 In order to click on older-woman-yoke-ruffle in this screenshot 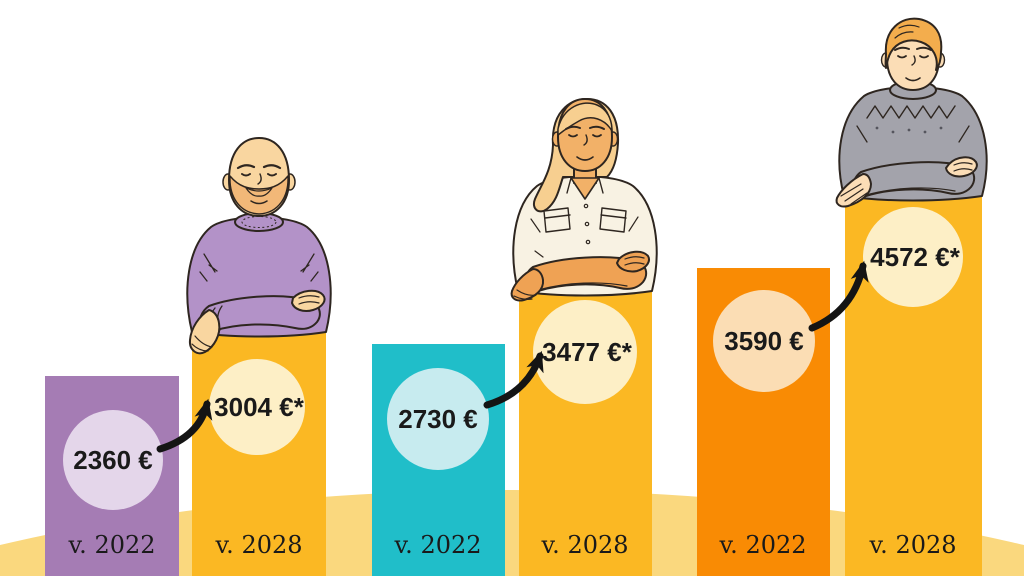, I will do `click(911, 112)`.